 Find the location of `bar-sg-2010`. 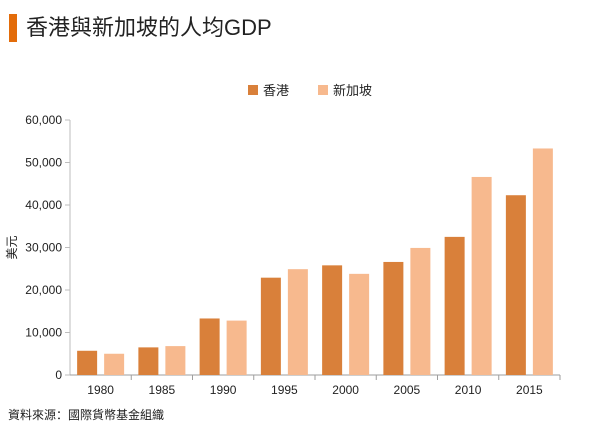

bar-sg-2010 is located at coordinates (481, 275).